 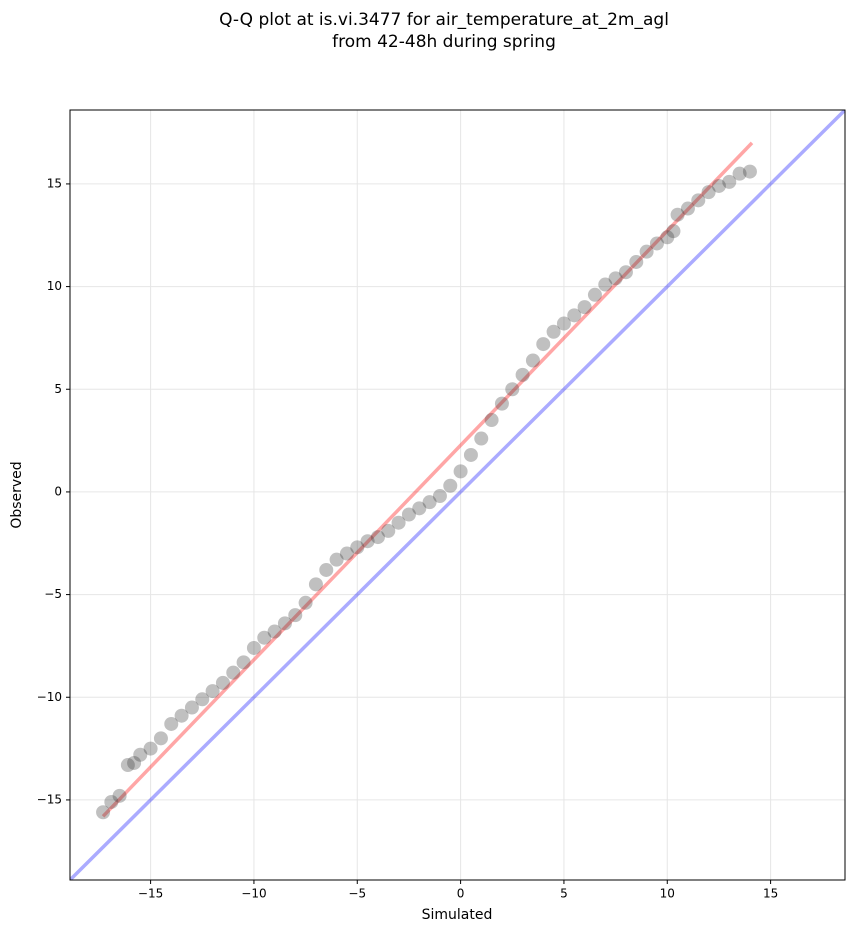 I want to click on x-tick-label: 0, so click(x=461, y=894).